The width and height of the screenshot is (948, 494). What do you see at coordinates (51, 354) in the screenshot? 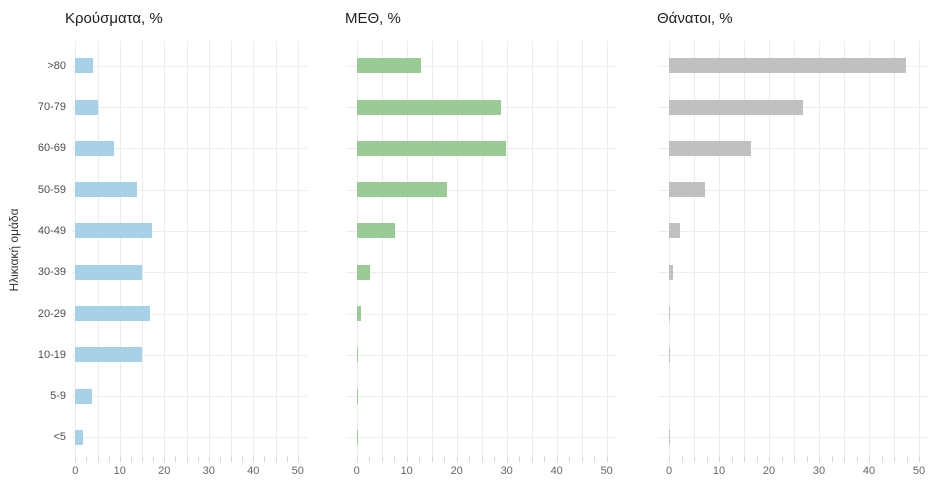
I see `category-label: 10-19` at bounding box center [51, 354].